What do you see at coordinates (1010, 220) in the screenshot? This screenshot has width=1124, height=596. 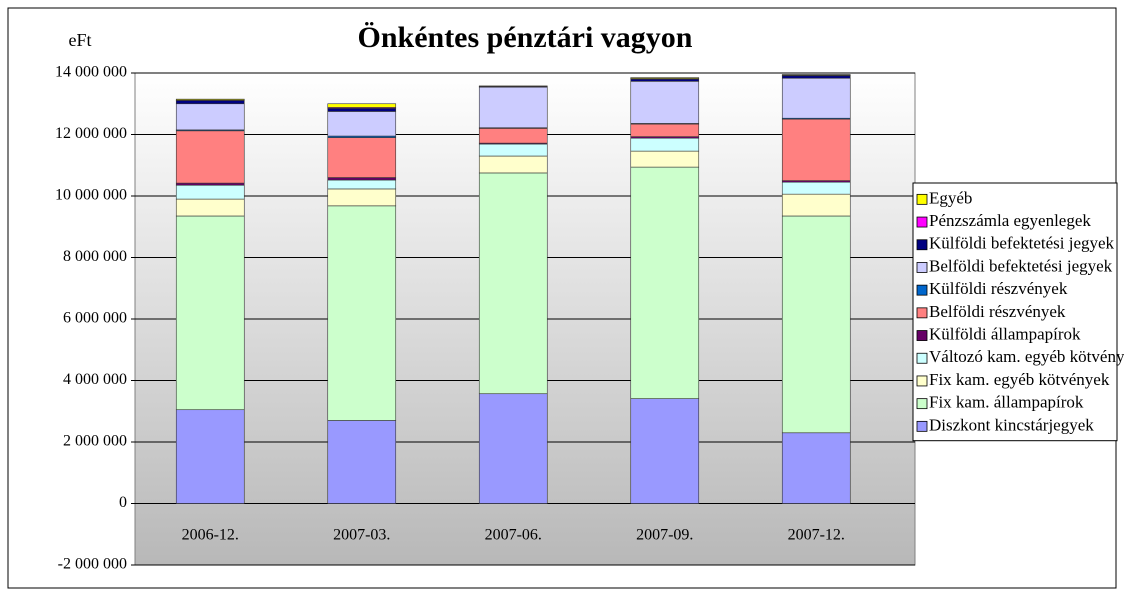 I see `legend-label: Pénzszámla egyenlegek` at bounding box center [1010, 220].